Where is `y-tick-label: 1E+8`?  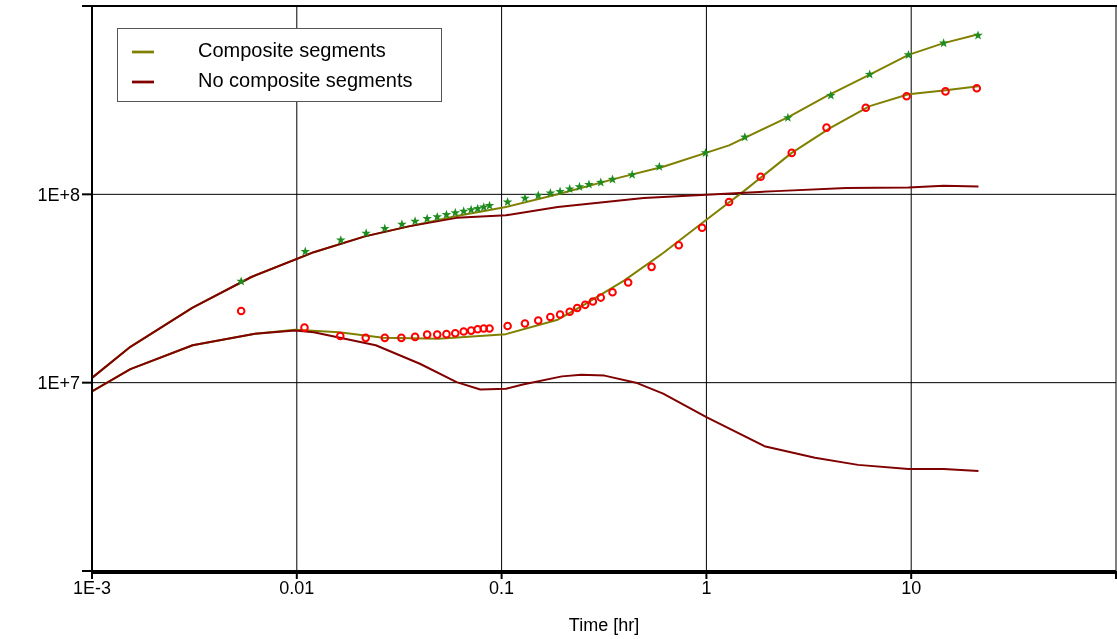 y-tick-label: 1E+8 is located at coordinates (58, 194).